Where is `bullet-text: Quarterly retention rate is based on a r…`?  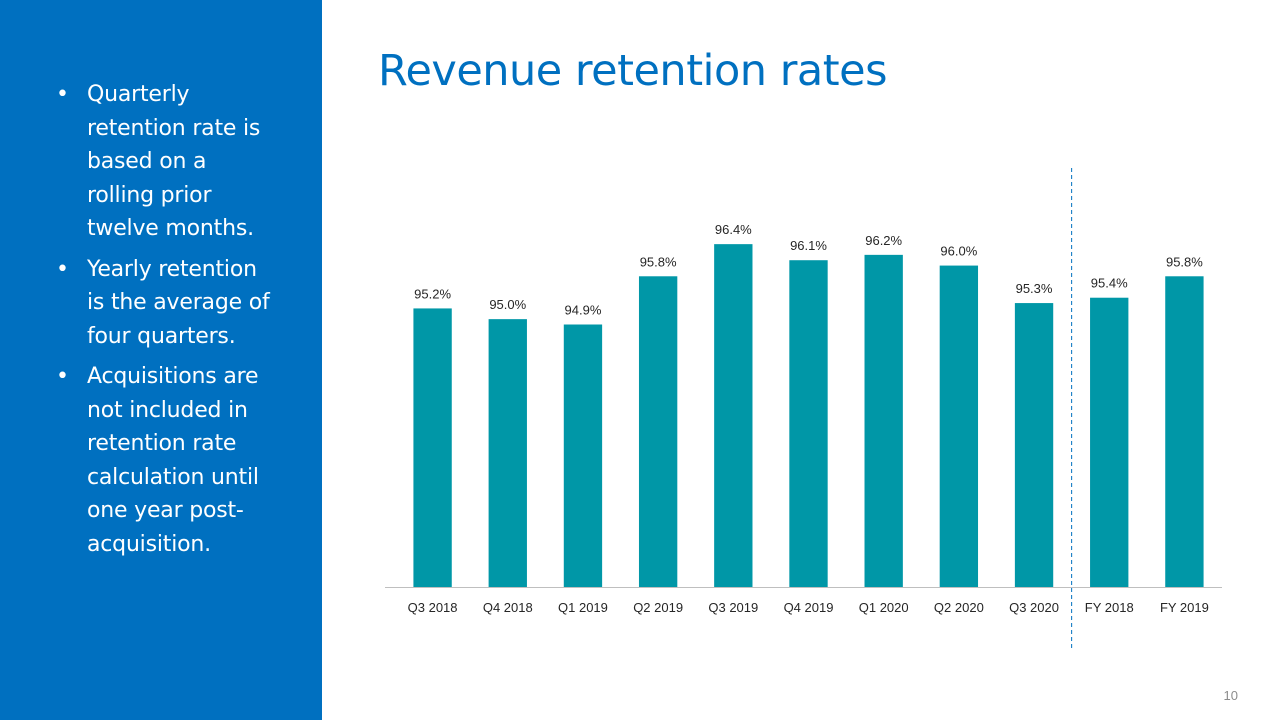
bullet-text: Quarterly retention rate is based on a r… is located at coordinates (174, 161).